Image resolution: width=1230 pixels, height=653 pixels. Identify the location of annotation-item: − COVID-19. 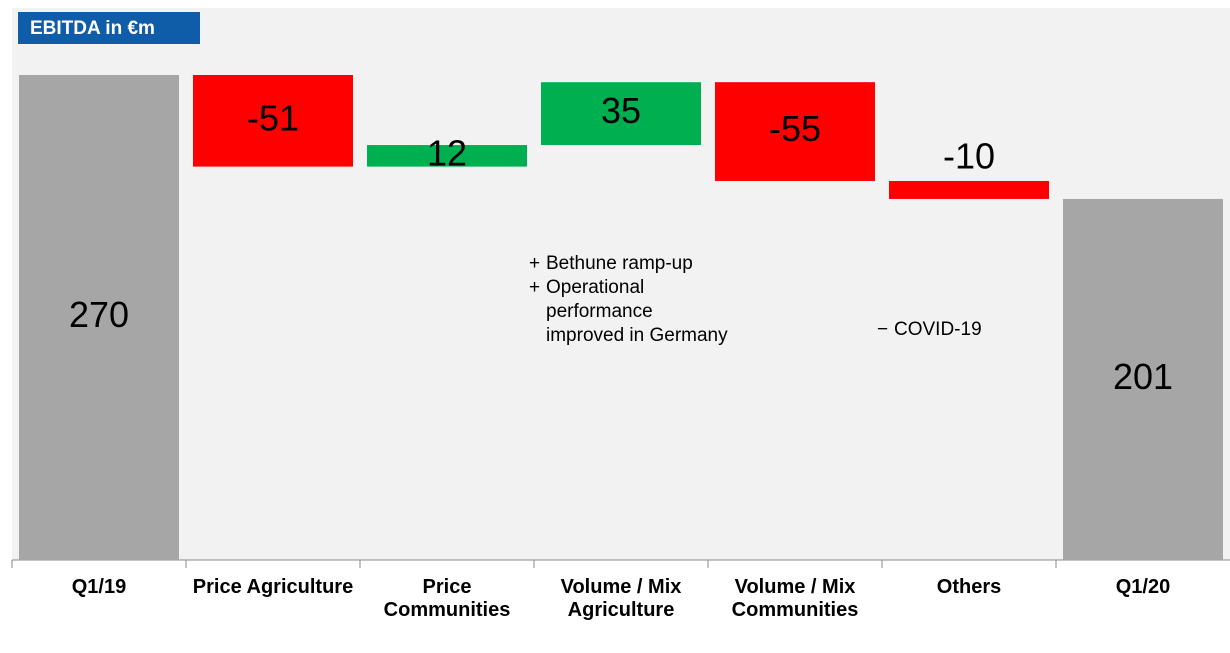
(977, 330).